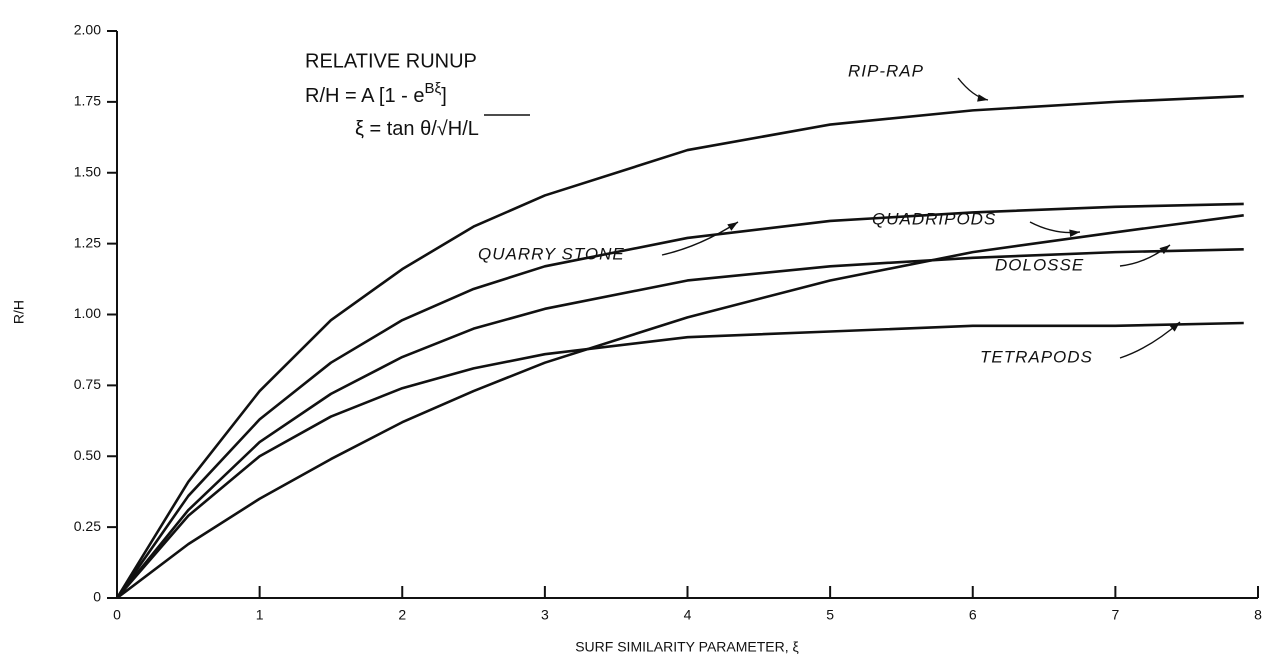 The image size is (1277, 660). I want to click on formula-exponent: Bξ, so click(433, 88).